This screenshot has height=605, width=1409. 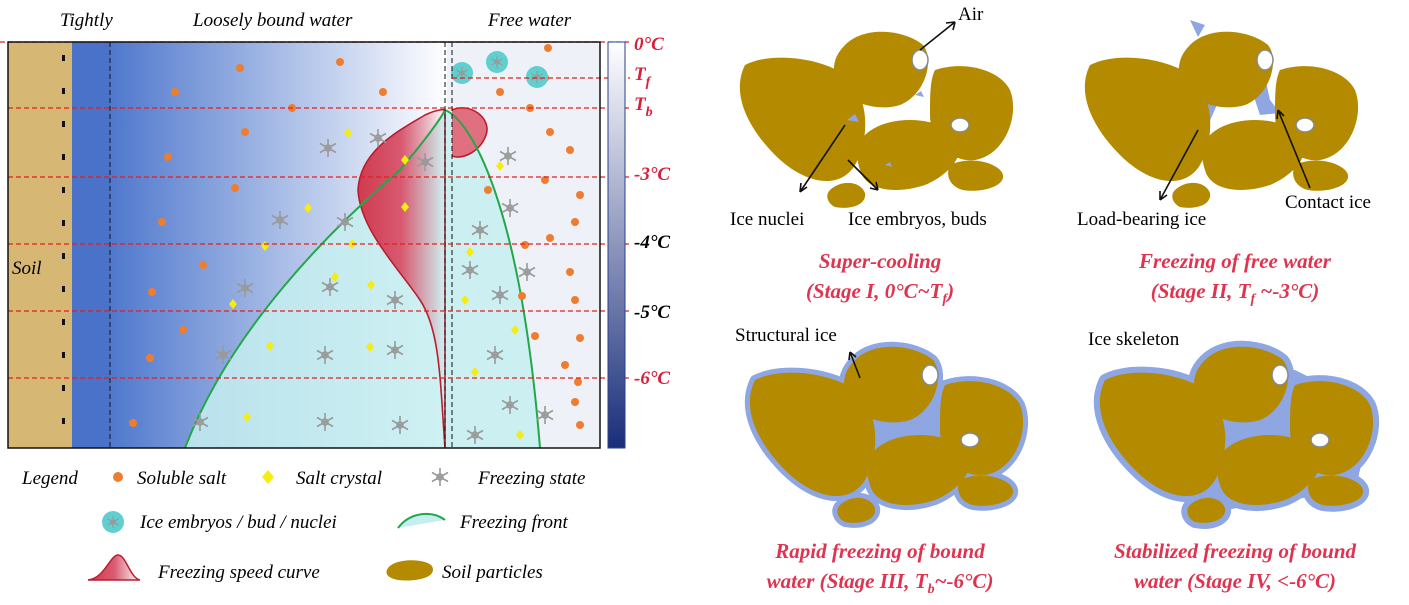 I want to click on stage-2-arrows, so click(x=1235, y=155).